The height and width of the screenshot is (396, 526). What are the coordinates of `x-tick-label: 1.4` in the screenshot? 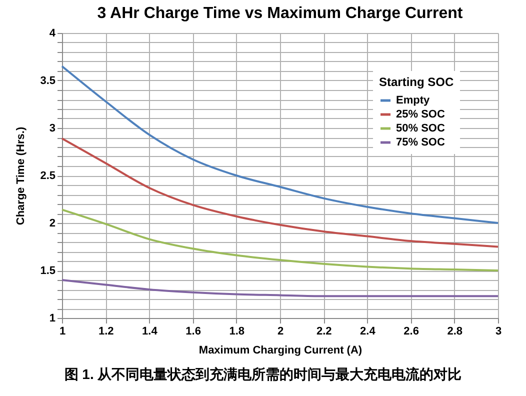 It's located at (150, 332).